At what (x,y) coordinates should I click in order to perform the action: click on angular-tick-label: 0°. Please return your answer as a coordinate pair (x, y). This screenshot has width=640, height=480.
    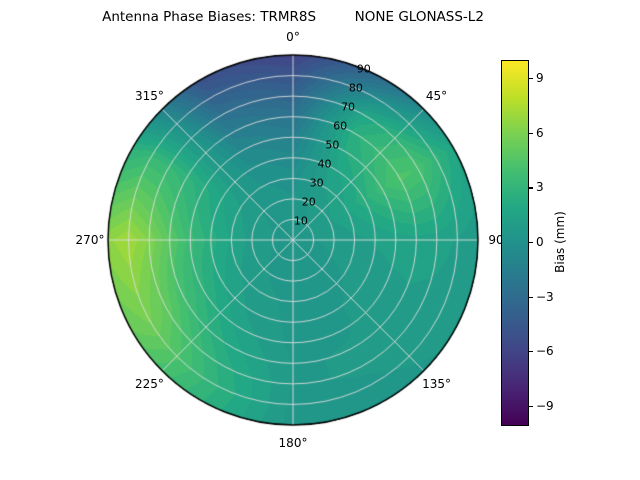
    Looking at the image, I should click on (293, 37).